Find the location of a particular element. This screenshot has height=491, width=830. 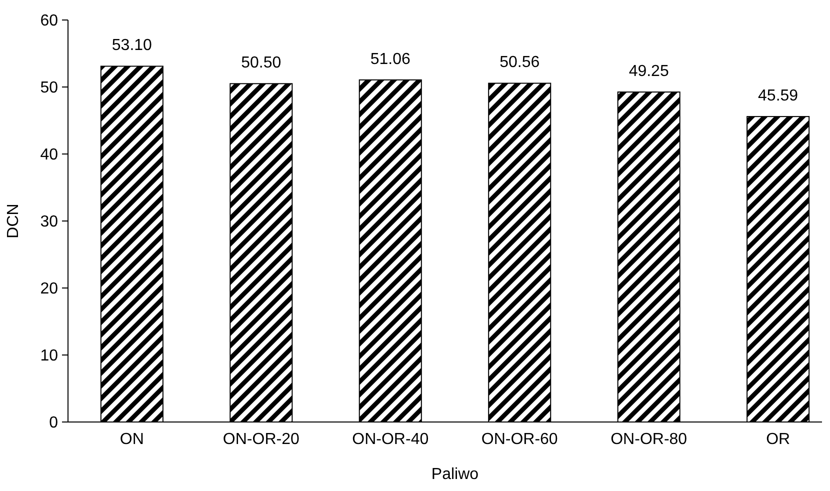

data-label: 51.06 is located at coordinates (390, 59).